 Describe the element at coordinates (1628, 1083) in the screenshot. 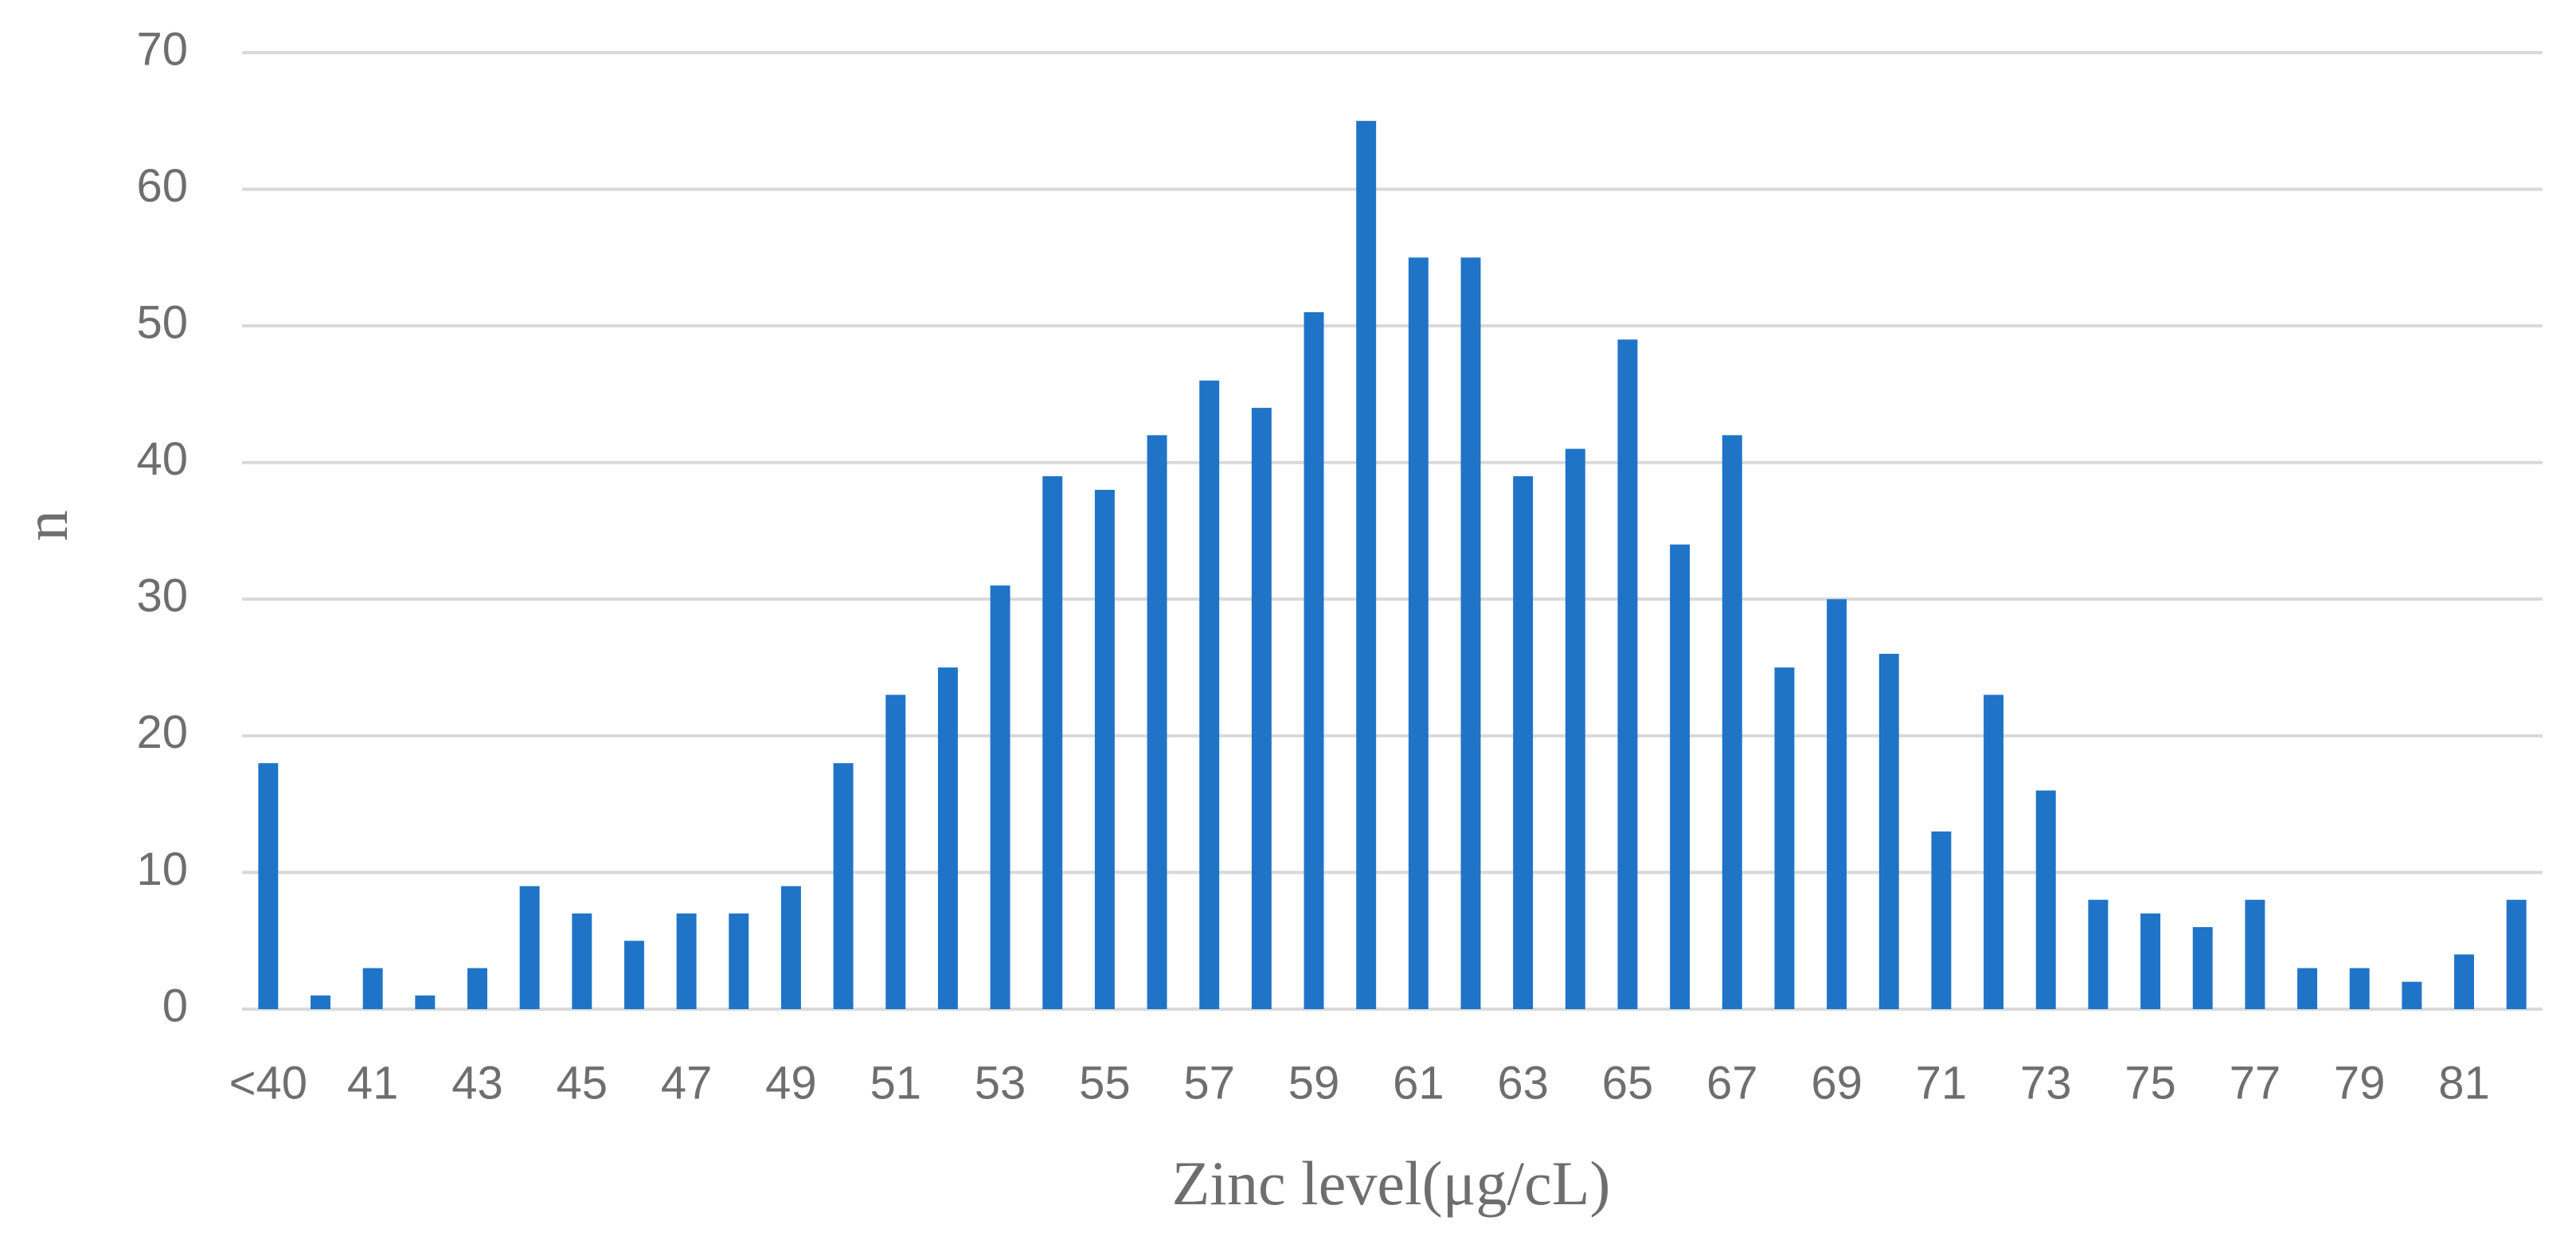

I see `x-tick-label: 65` at that location.